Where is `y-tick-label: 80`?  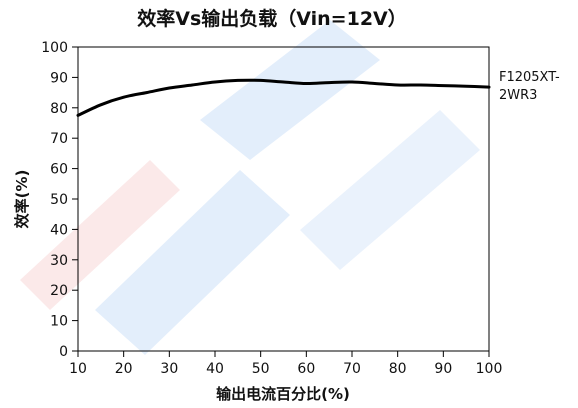
y-tick-label: 80 is located at coordinates (59, 109).